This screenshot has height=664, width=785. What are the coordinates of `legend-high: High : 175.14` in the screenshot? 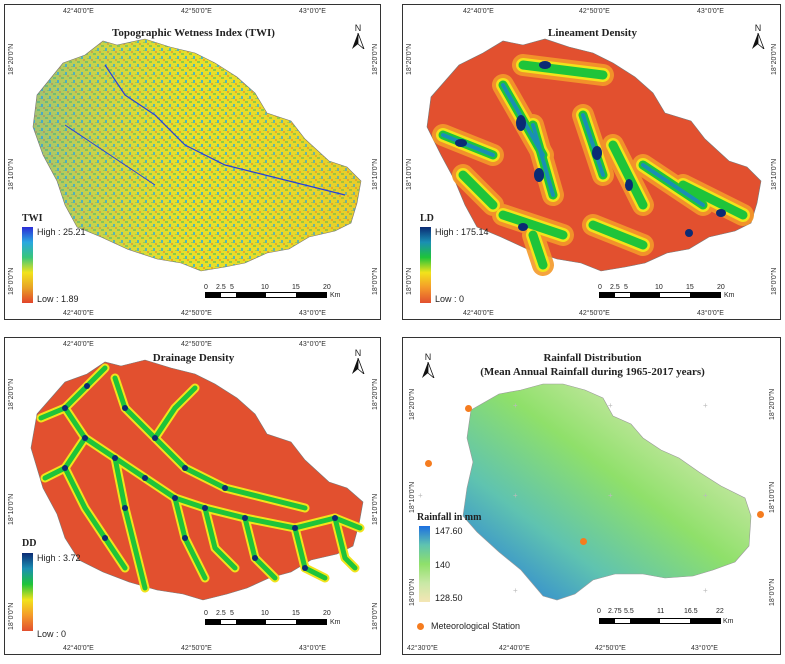 It's located at (462, 232).